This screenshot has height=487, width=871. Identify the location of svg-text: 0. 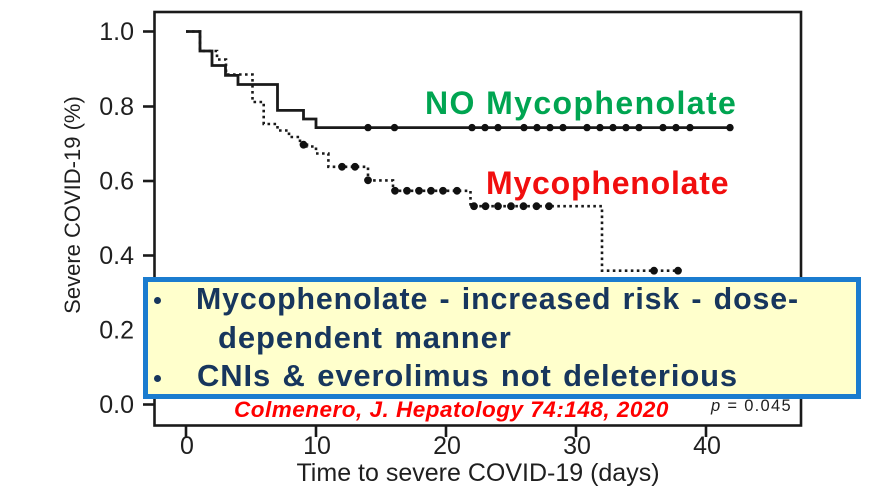
(187, 446).